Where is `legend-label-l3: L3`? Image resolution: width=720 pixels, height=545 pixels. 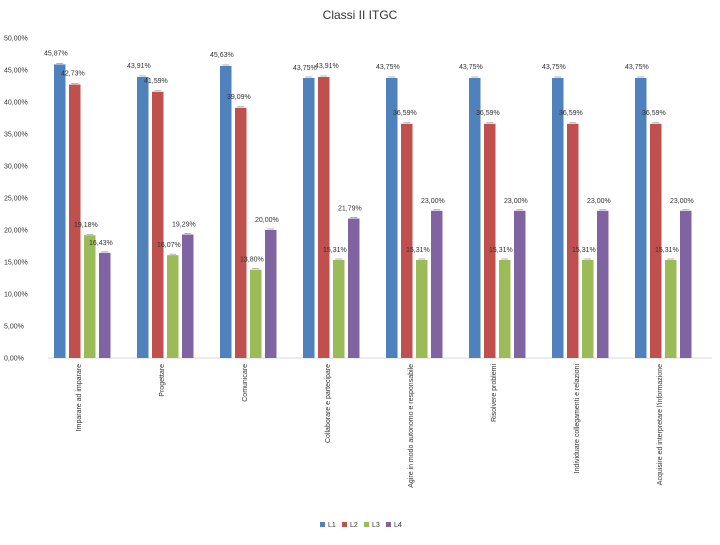
legend-label-l3: L3 is located at coordinates (376, 525).